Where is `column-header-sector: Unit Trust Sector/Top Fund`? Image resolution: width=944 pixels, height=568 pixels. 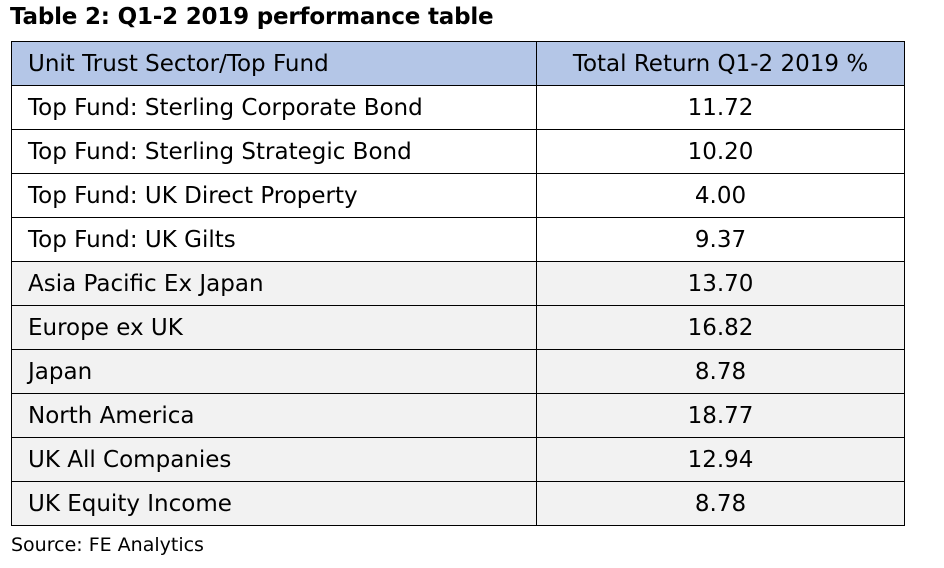
column-header-sector: Unit Trust Sector/Top Fund is located at coordinates (274, 63).